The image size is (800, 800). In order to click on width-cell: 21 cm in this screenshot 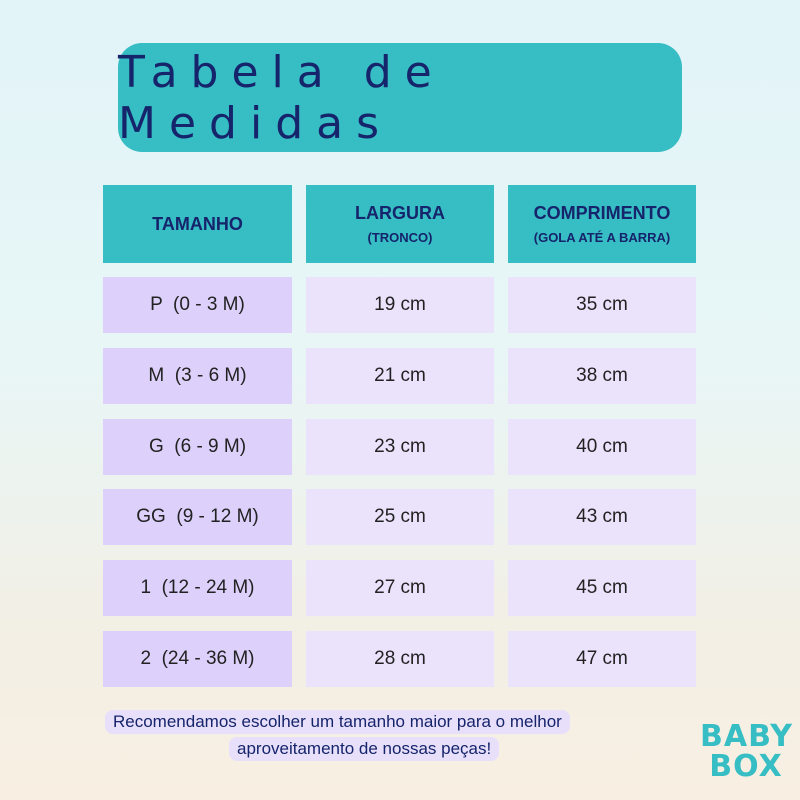, I will do `click(400, 375)`.